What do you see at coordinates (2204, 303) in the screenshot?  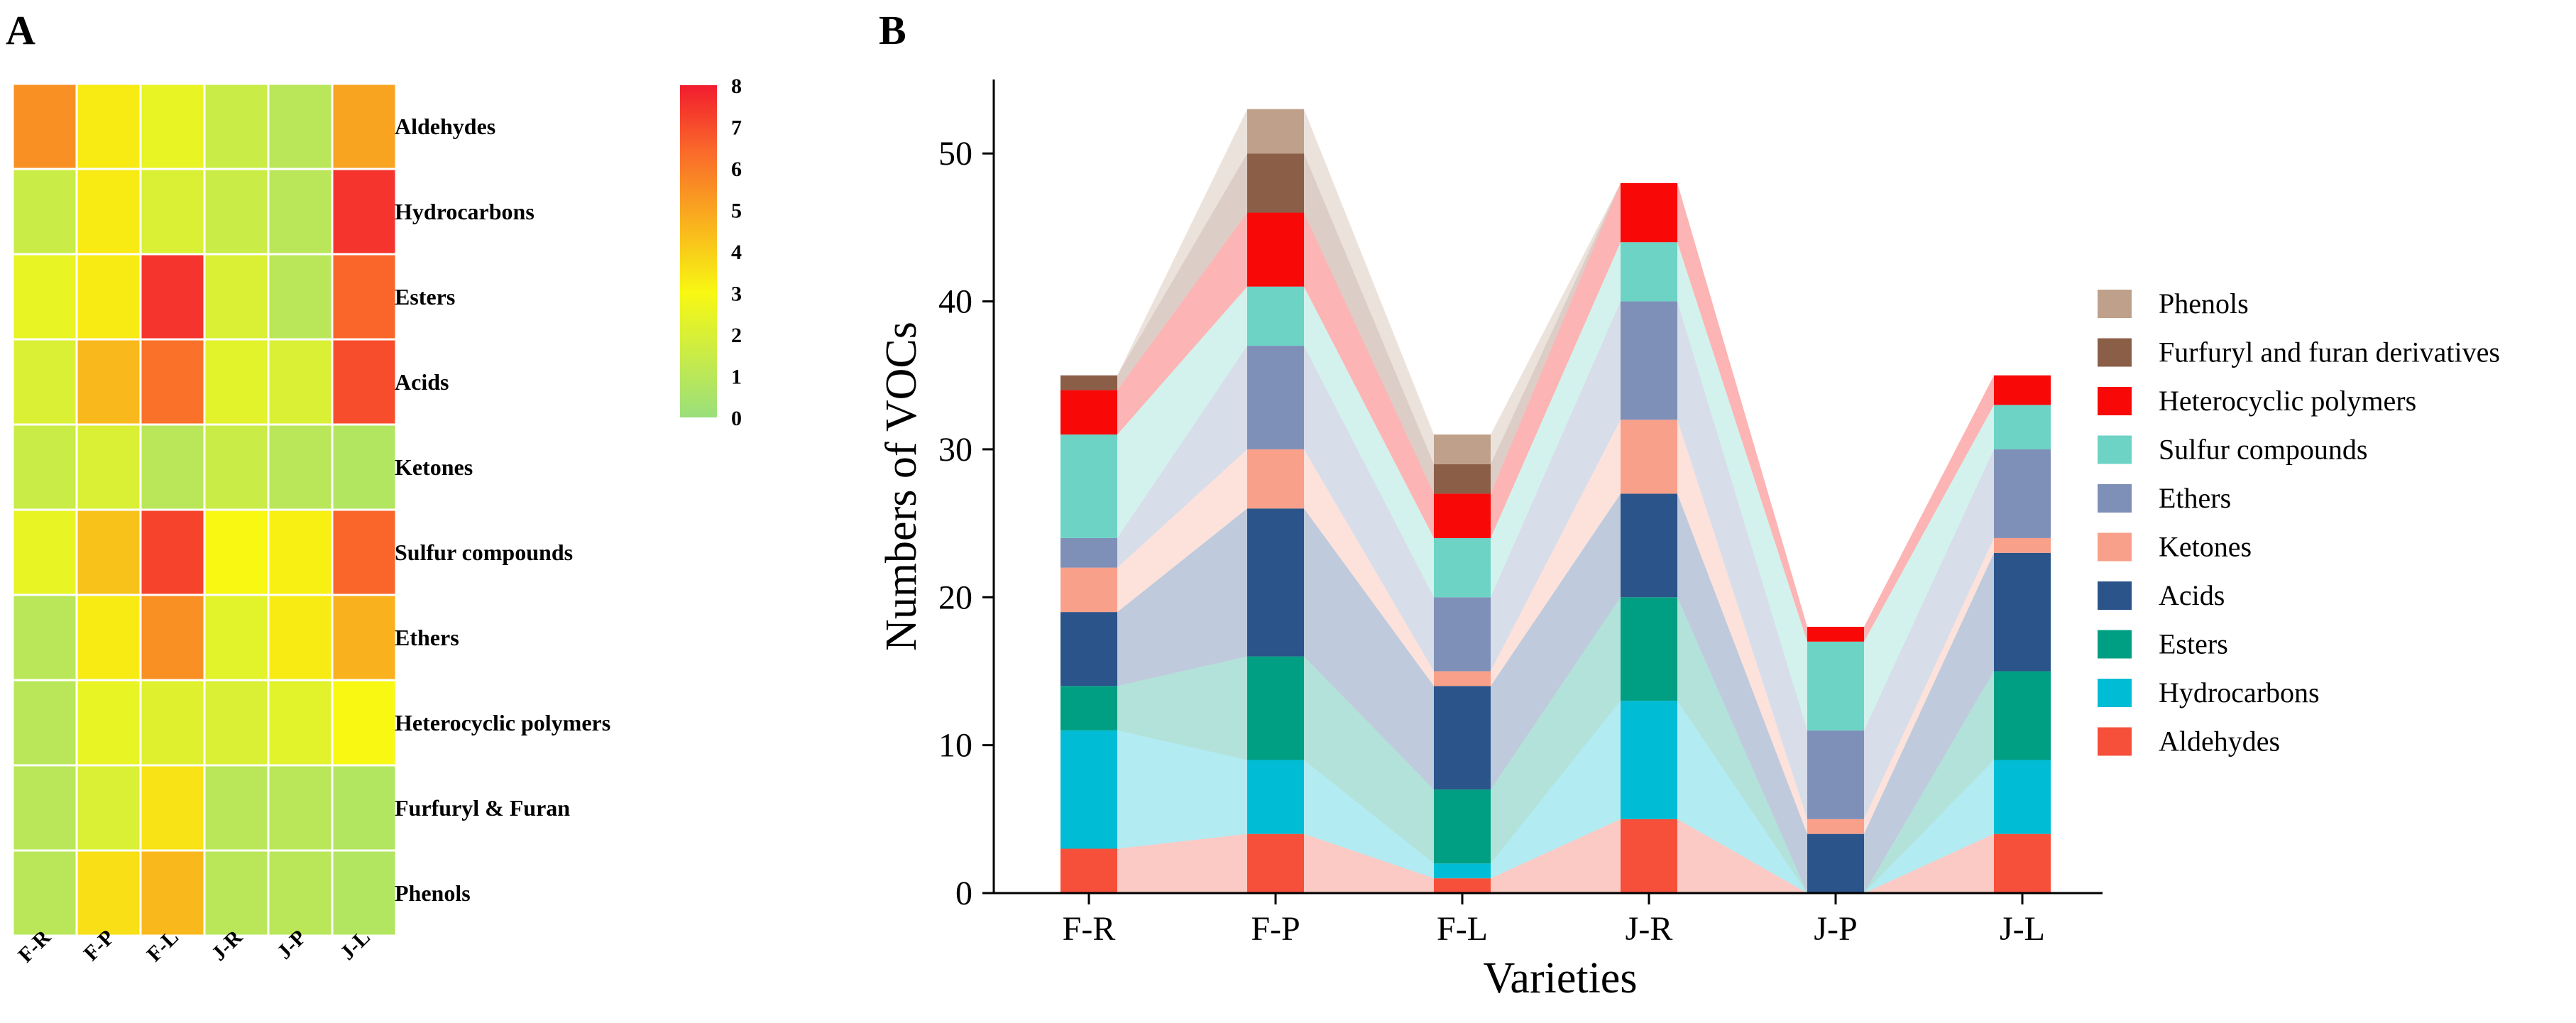 I see `legend-label: Phenols` at bounding box center [2204, 303].